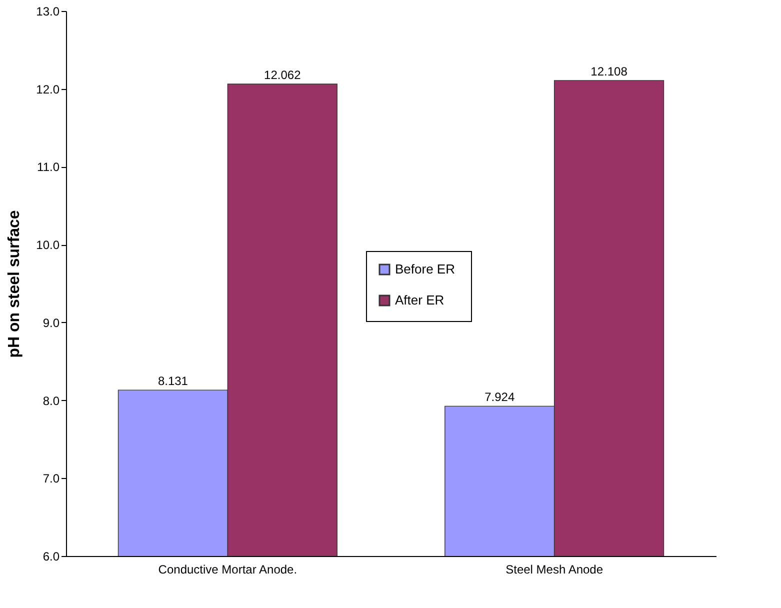 The height and width of the screenshot is (608, 781). Describe the element at coordinates (609, 71) in the screenshot. I see `data-label: 12.108` at that location.